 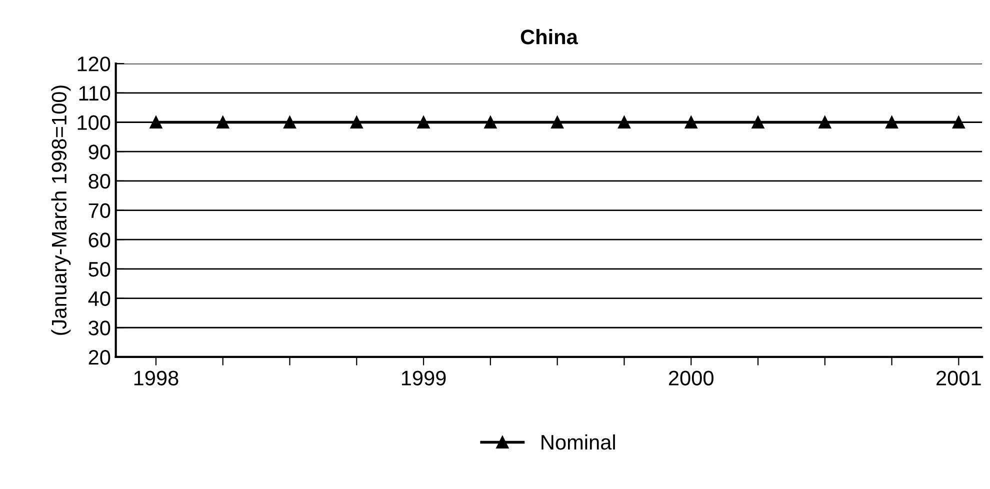 I want to click on chart-title: China, so click(x=549, y=36).